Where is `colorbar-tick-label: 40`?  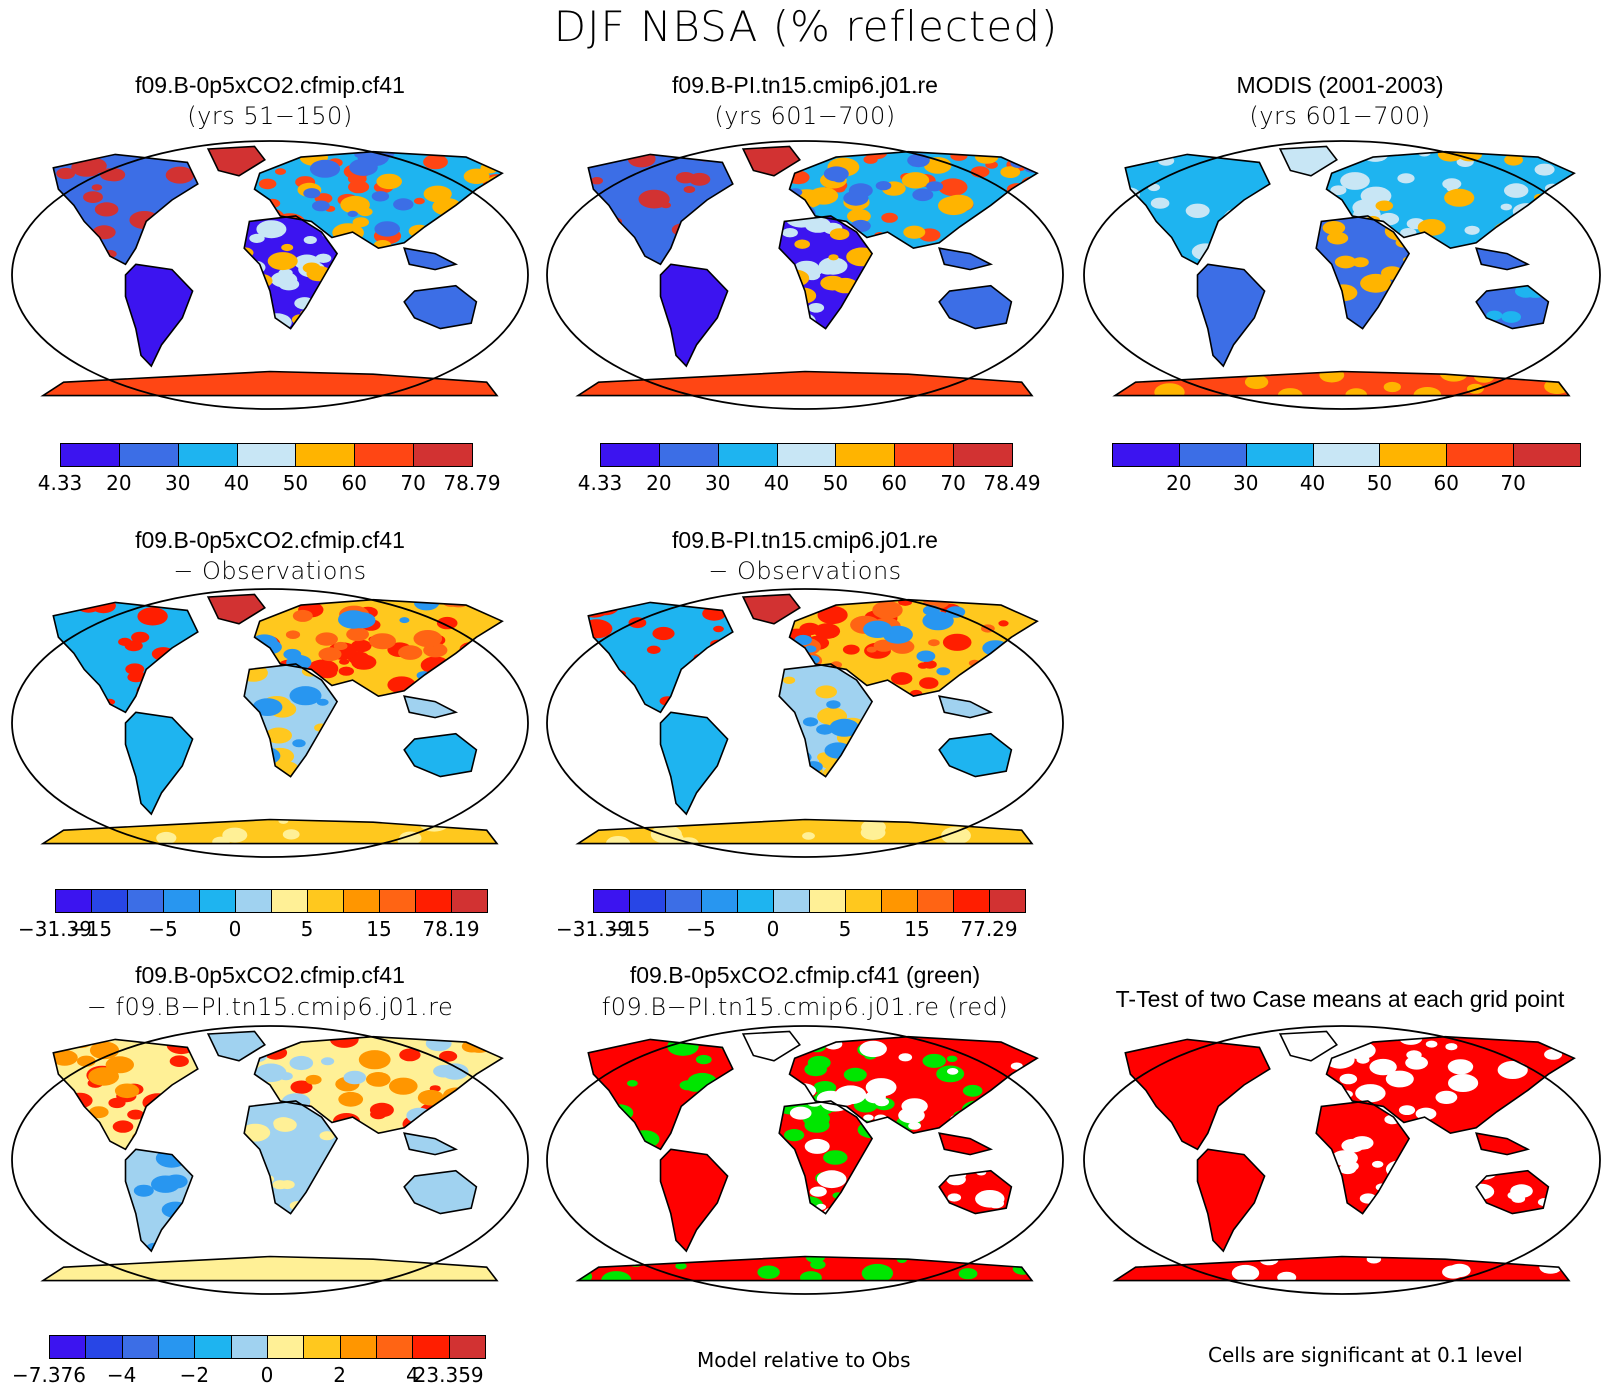
colorbar-tick-label: 40 is located at coordinates (776, 483).